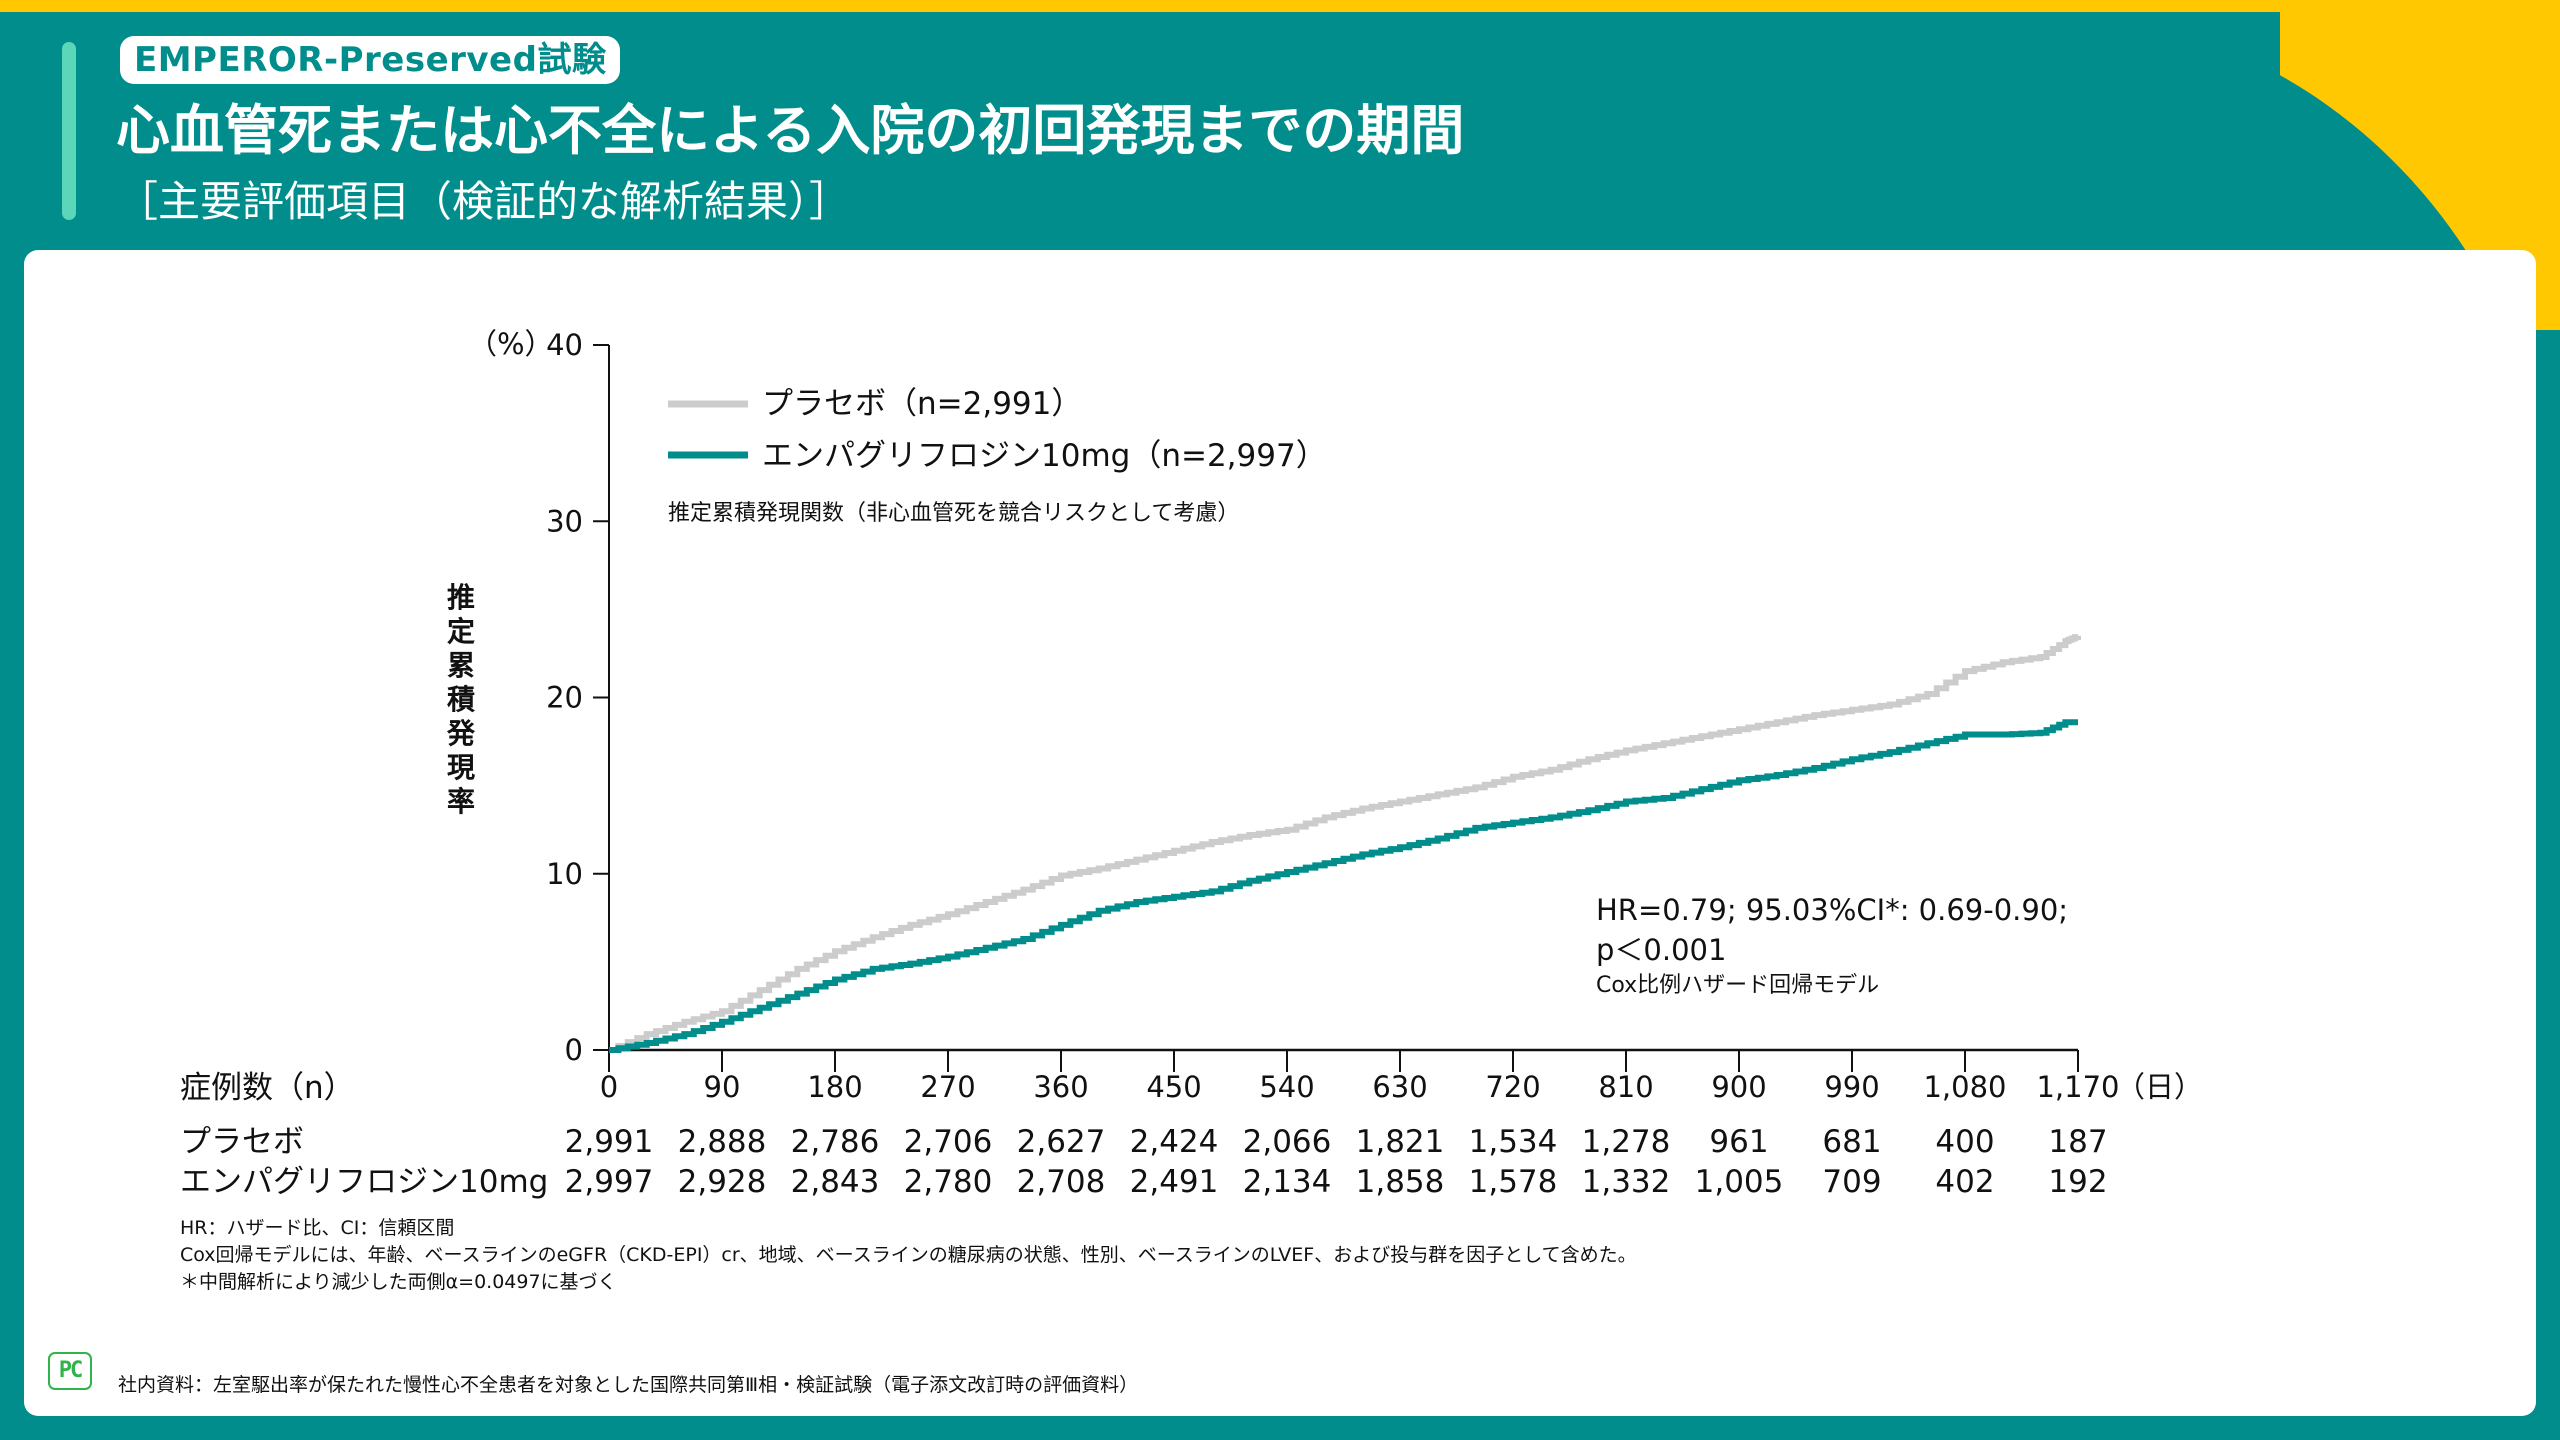 This screenshot has width=2560, height=1440. What do you see at coordinates (1399, 1087) in the screenshot?
I see `x-tick-label: 630` at bounding box center [1399, 1087].